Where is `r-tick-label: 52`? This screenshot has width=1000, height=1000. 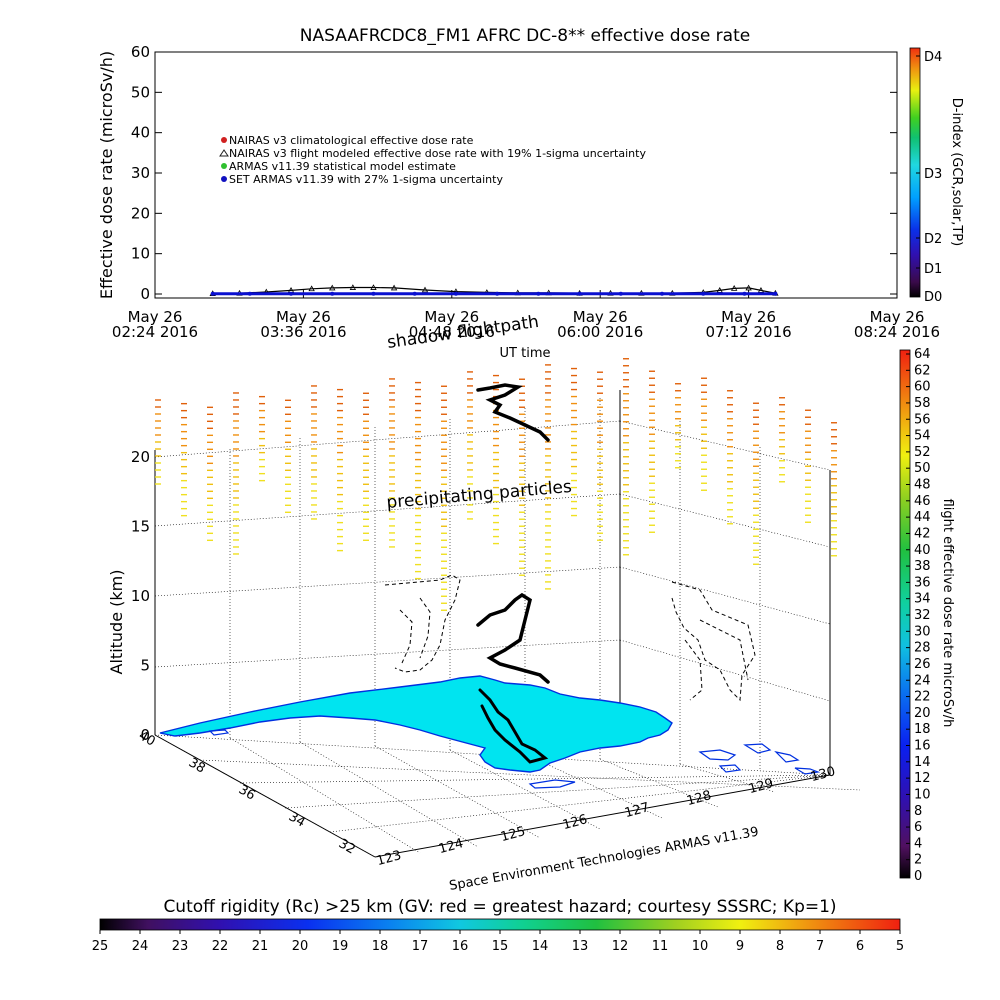 r-tick-label: 52 is located at coordinates (922, 452).